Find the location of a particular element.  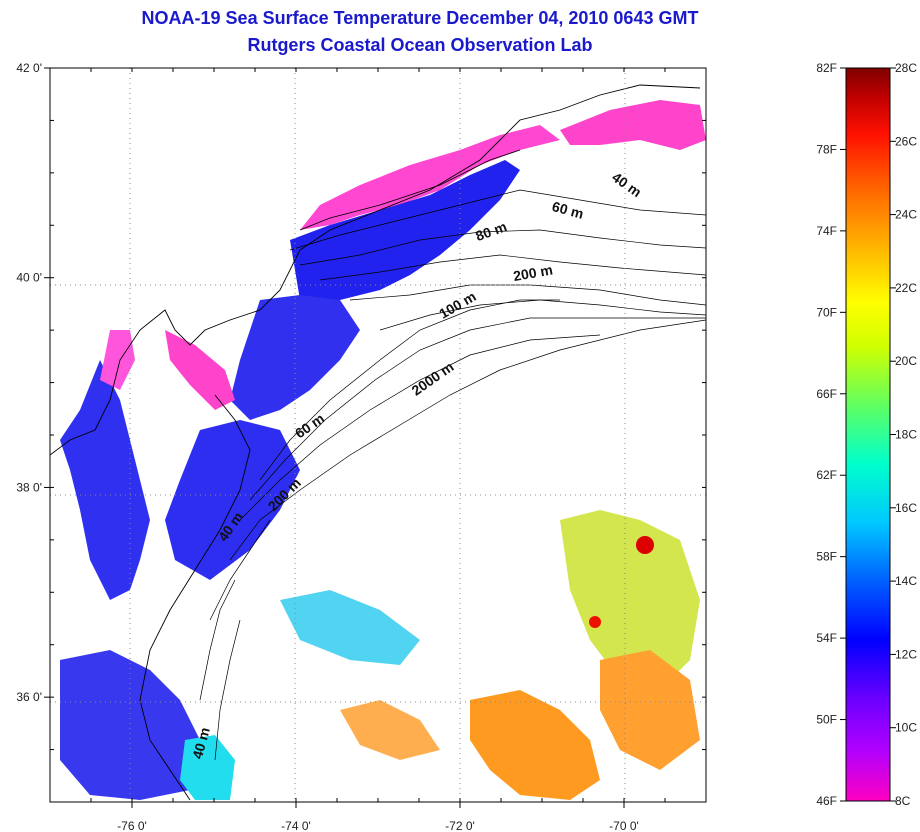

slope-water-sst is located at coordinates (350, 627).